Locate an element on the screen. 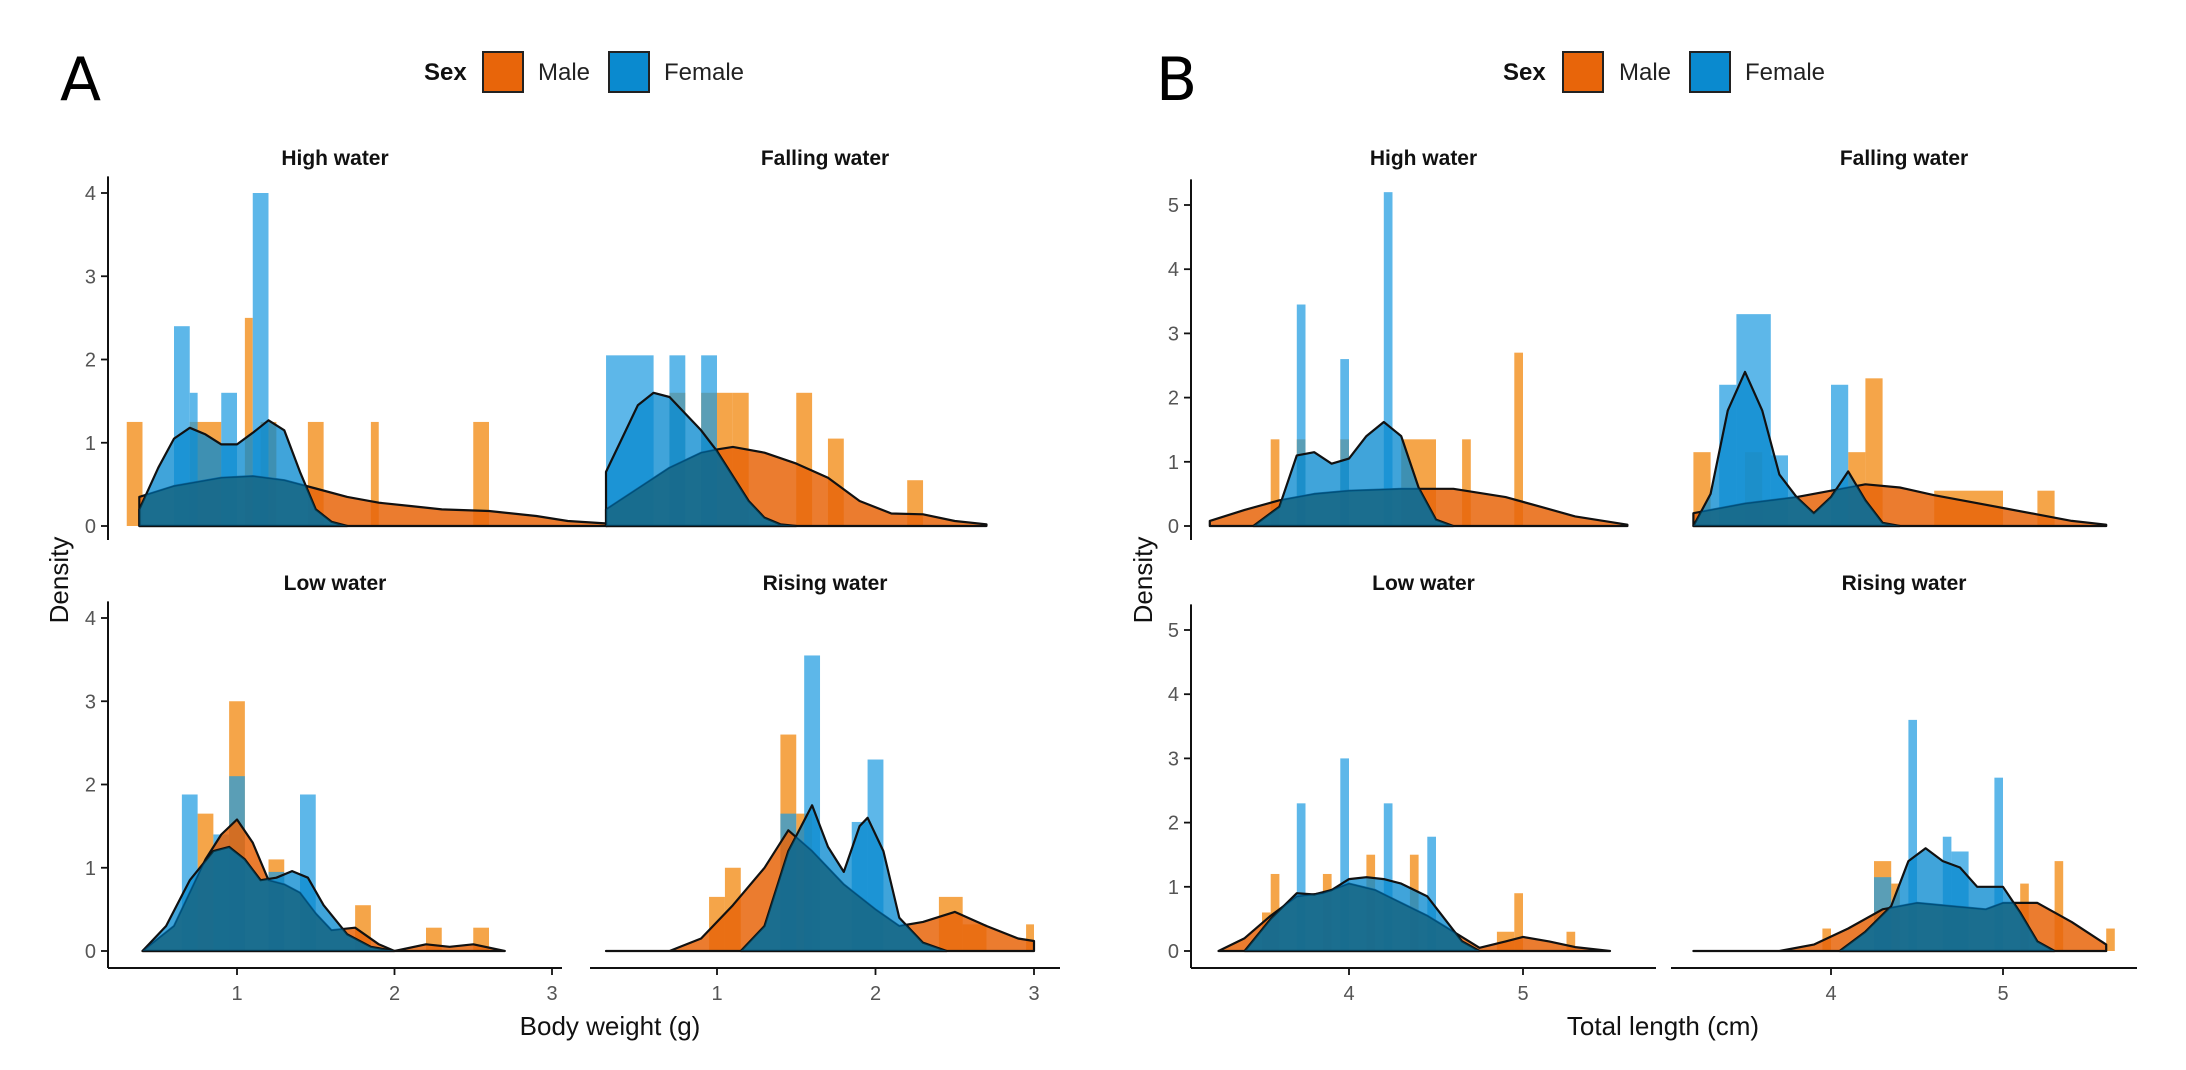 This screenshot has width=2186, height=1070. y-axis-title-a: Density is located at coordinates (59, 580).